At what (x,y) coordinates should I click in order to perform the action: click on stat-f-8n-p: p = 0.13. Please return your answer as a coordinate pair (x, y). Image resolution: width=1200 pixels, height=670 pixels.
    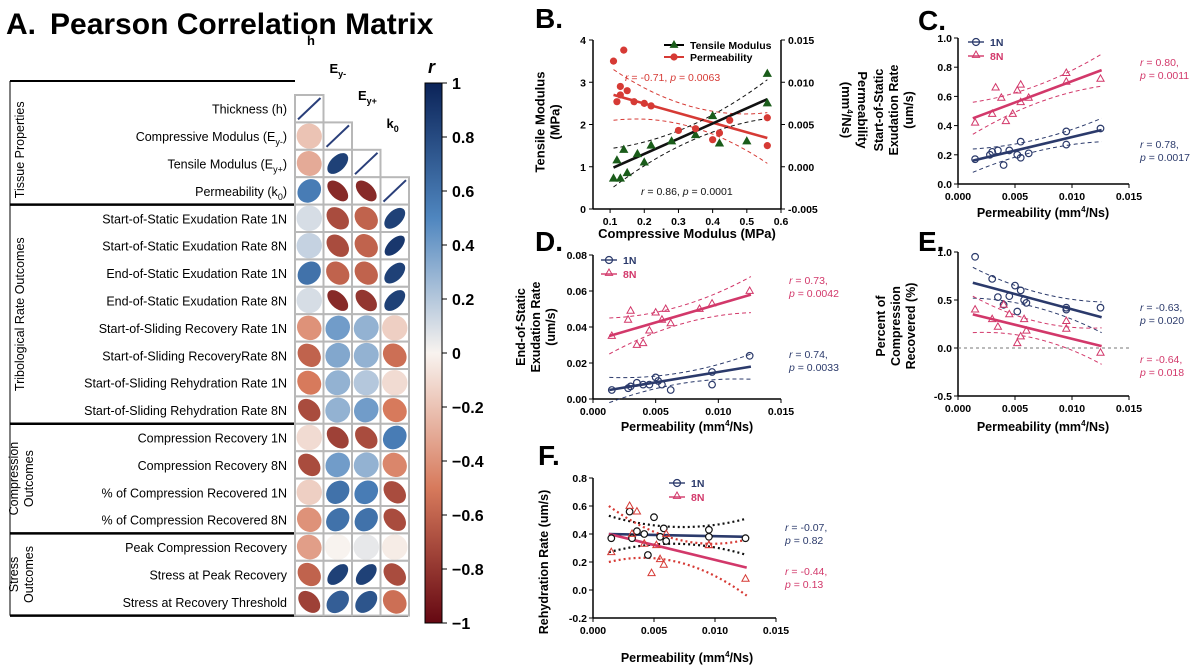
    Looking at the image, I should click on (803, 585).